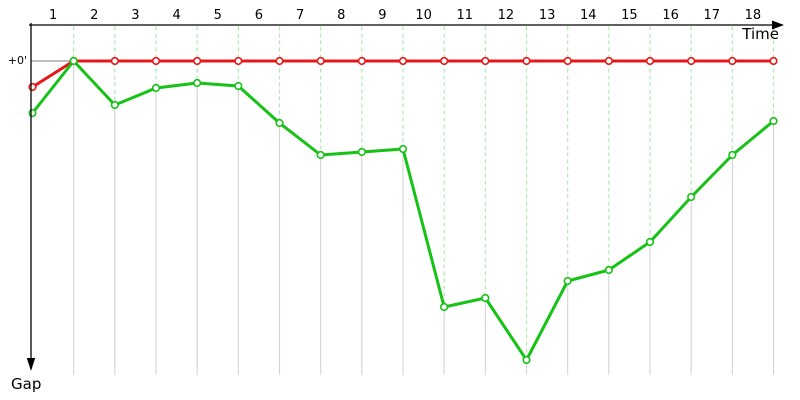 The height and width of the screenshot is (400, 800). I want to click on x-tick-label: 18, so click(753, 15).